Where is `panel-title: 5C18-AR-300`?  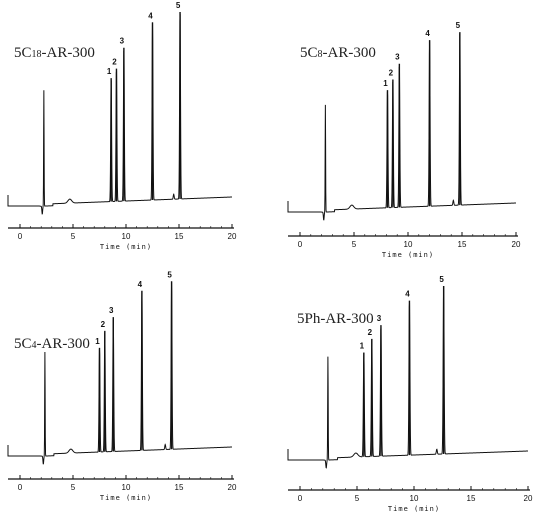 panel-title: 5C18-AR-300 is located at coordinates (54, 53).